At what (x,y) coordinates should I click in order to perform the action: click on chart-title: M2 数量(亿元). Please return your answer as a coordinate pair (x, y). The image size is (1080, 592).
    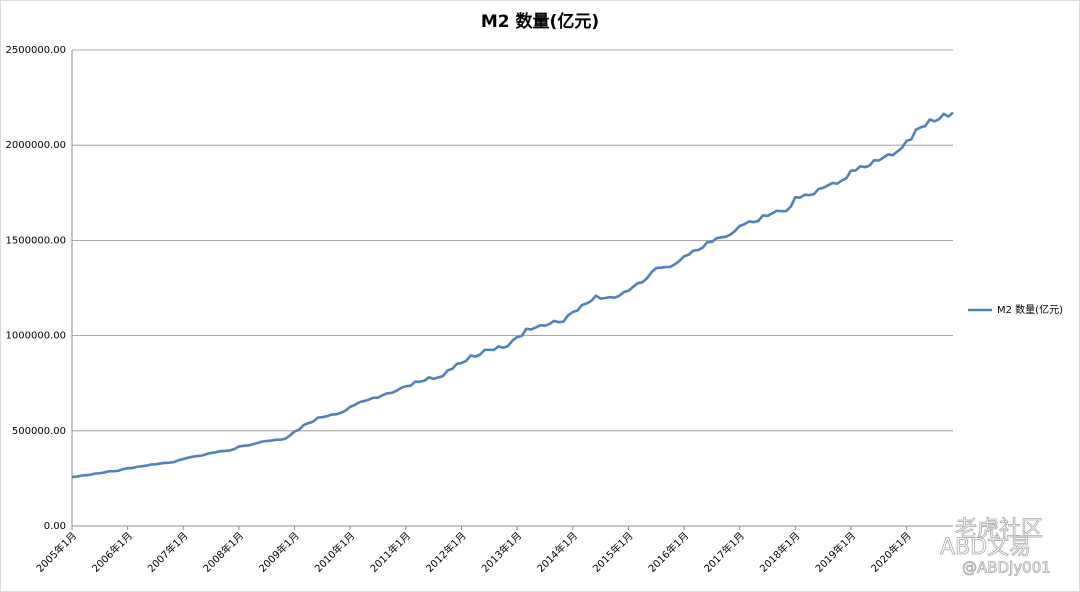
    Looking at the image, I should click on (540, 21).